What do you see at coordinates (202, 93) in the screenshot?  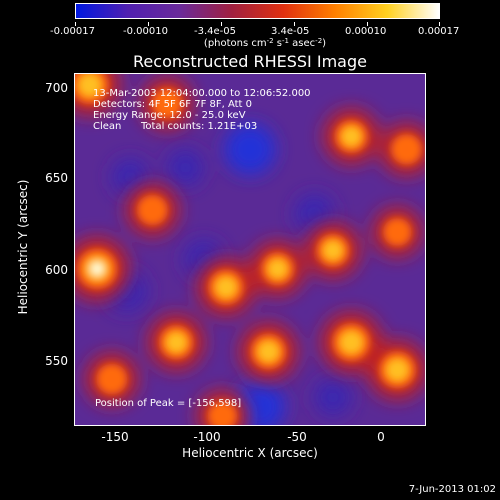 I see `annotation-time-range: 13-Mar-2003 12:04:00.000 to 12:06:52.000` at bounding box center [202, 93].